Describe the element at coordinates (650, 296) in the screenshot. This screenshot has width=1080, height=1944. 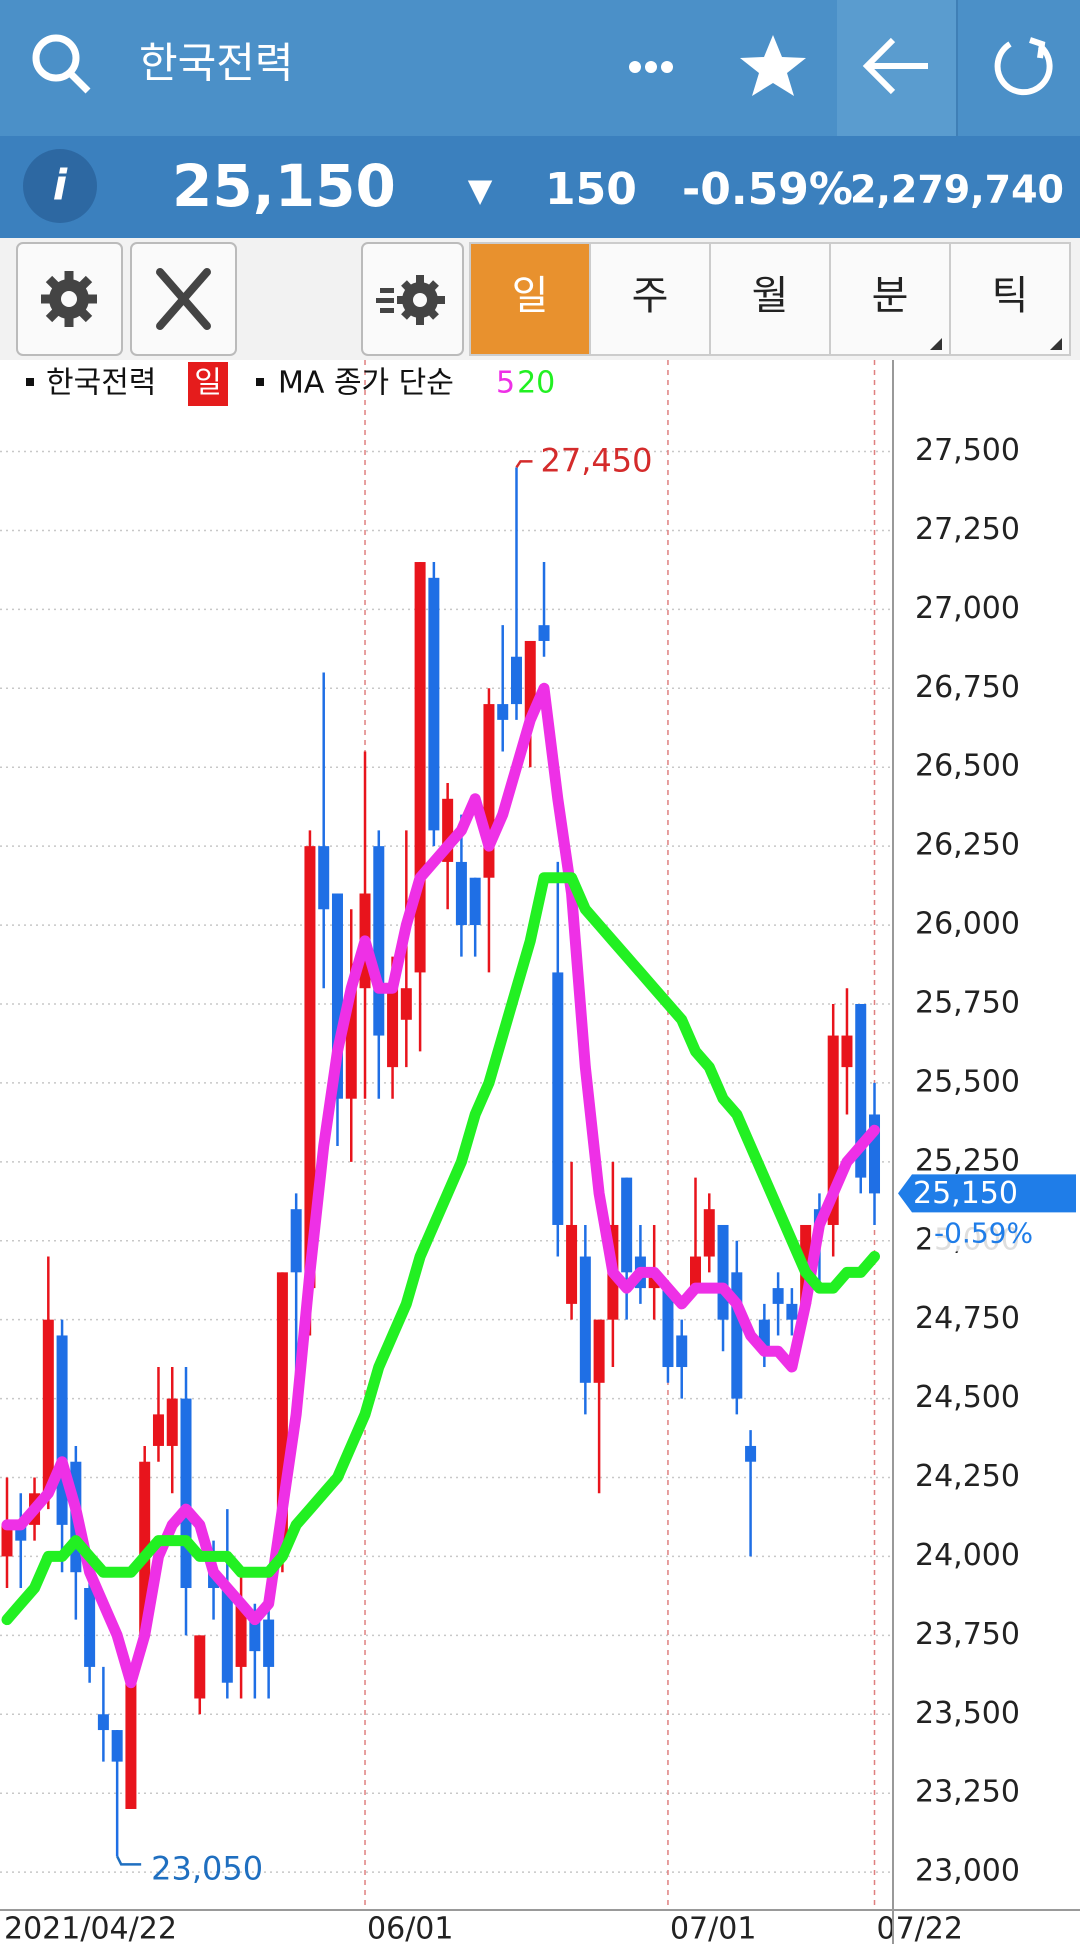
I see `tab-label: 주` at that location.